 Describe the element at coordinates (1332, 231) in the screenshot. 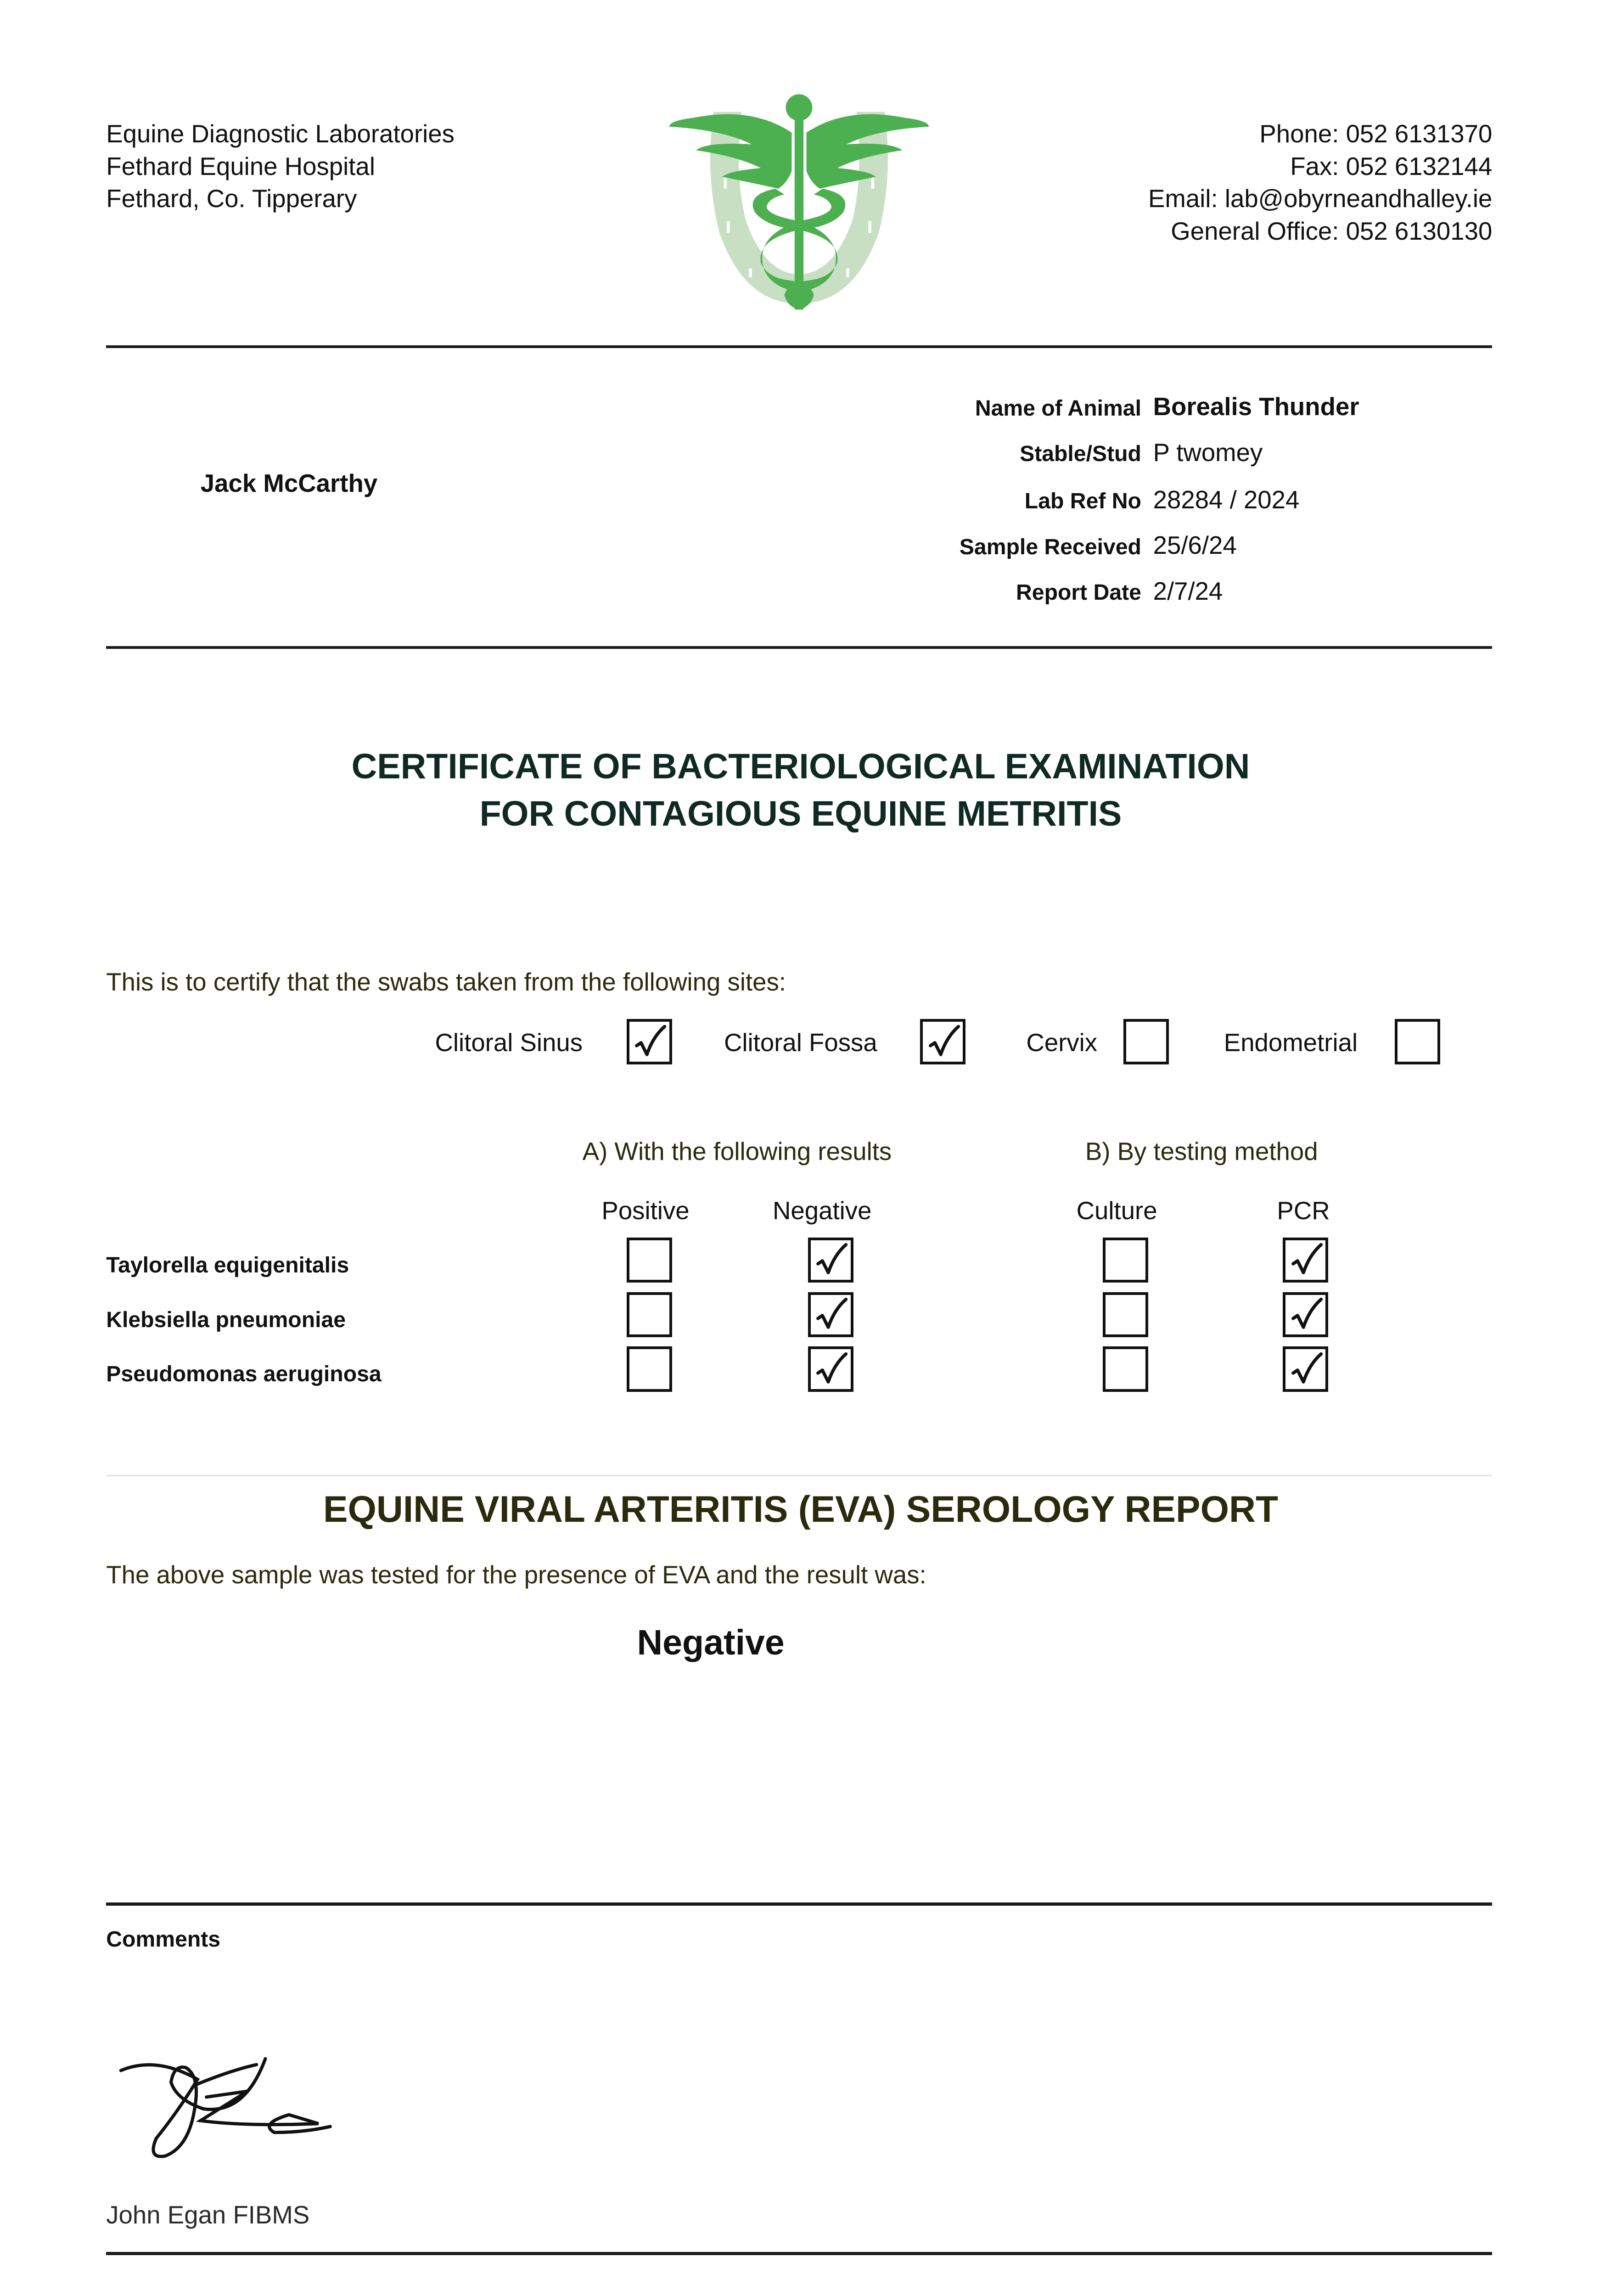

I see `general-office: General Office: 052 6130130` at that location.